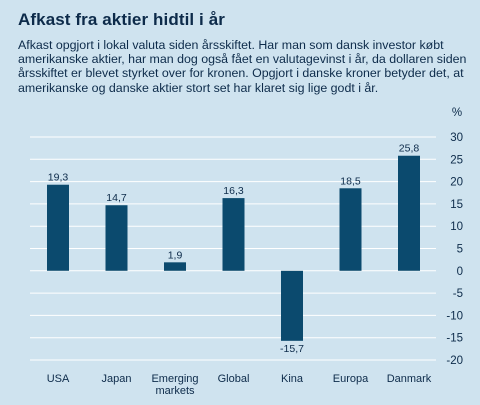 The width and height of the screenshot is (480, 405). What do you see at coordinates (409, 149) in the screenshot?
I see `bar-value-label: 25,8` at bounding box center [409, 149].